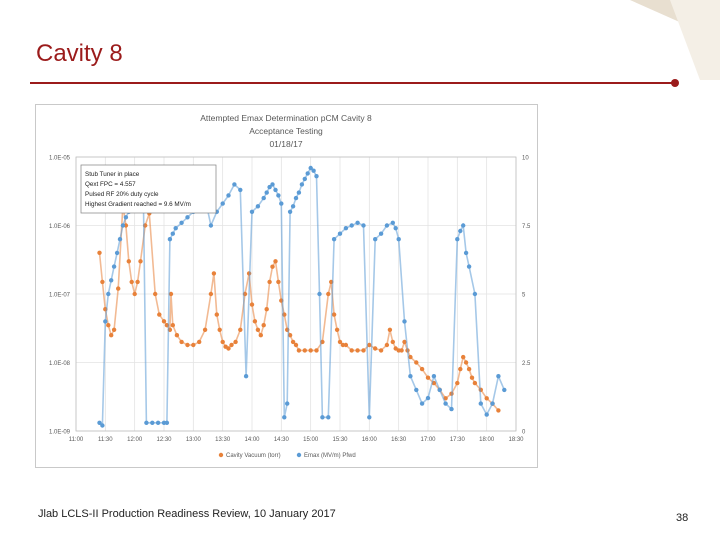 The image size is (720, 540). I want to click on legend-label: Emax (MV/m) Pfwd, so click(330, 456).